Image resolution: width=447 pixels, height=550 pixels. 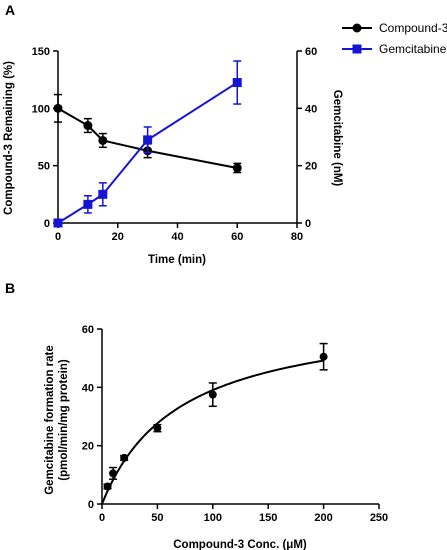 I want to click on panel-b-x-axis-title: Compound-3 Conc. (μM), so click(x=240, y=544).